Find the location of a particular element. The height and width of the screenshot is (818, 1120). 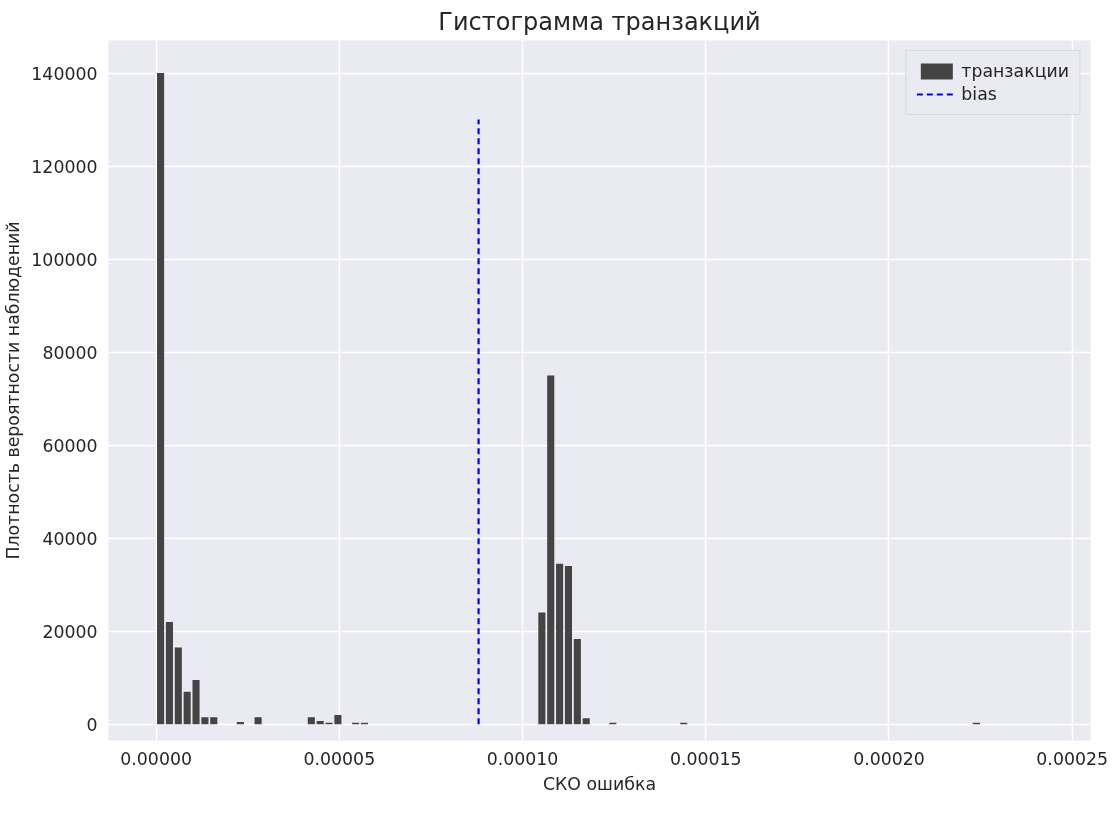

legend-label: bias is located at coordinates (979, 94).